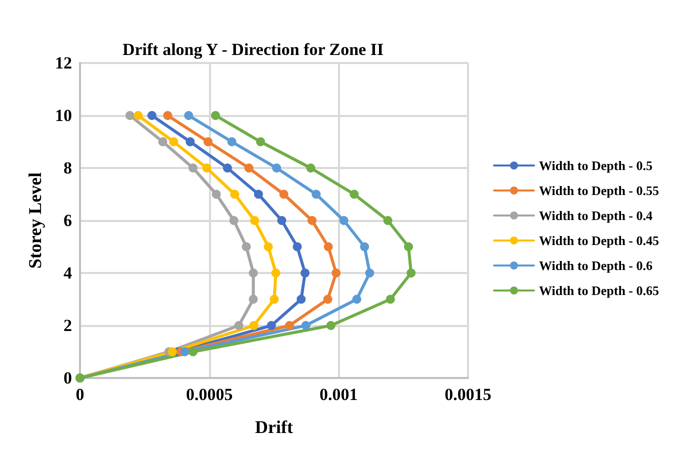 The width and height of the screenshot is (677, 456). I want to click on legend-label: Width to Depth - 0.45, so click(599, 240).